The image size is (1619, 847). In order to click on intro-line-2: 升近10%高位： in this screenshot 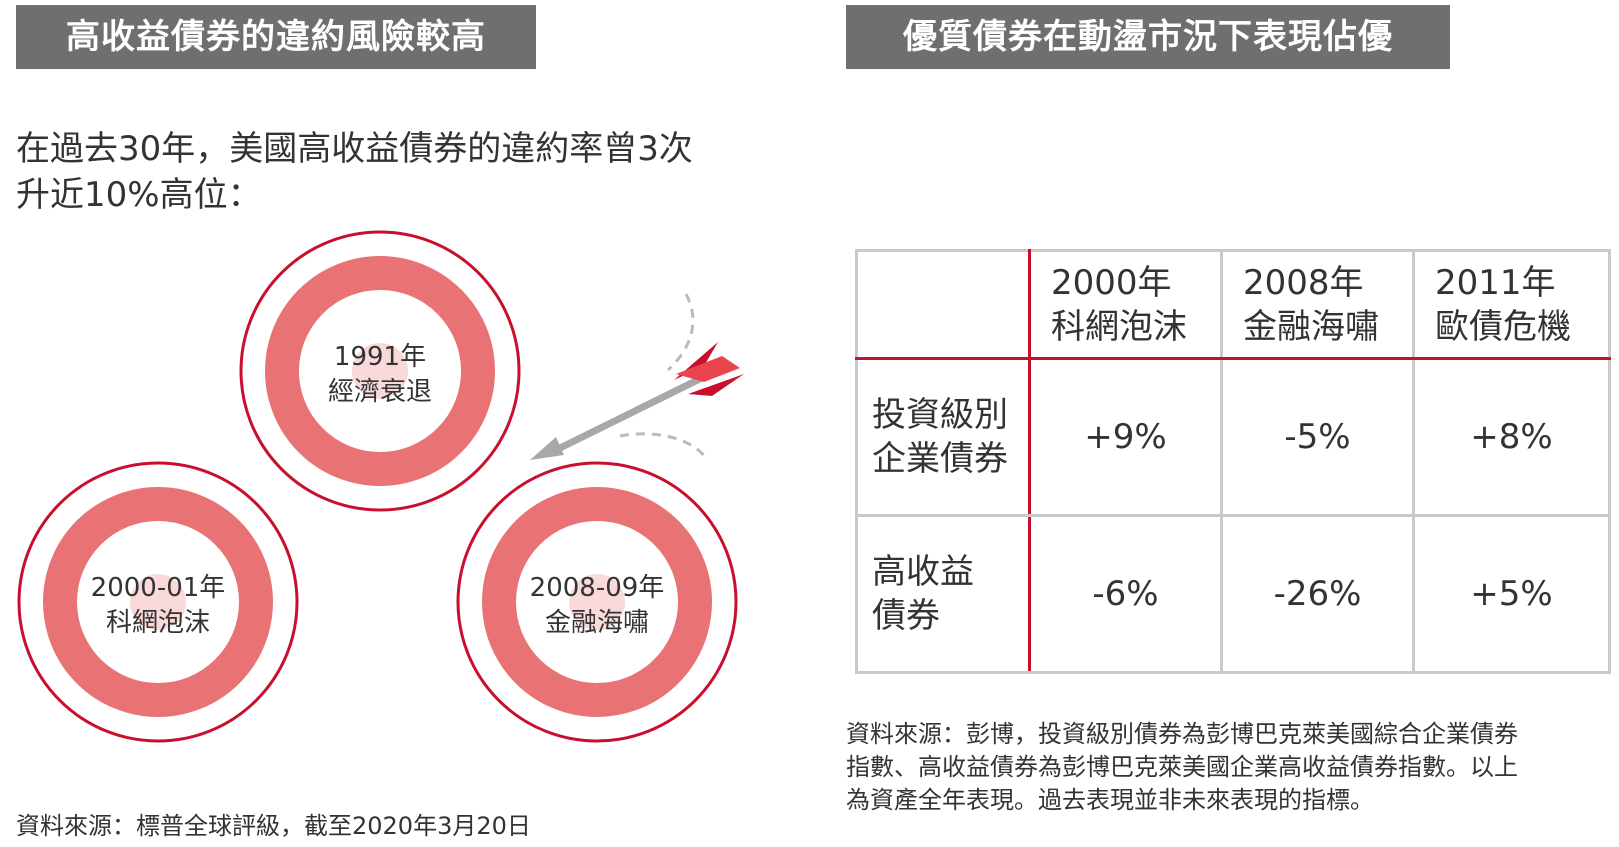, I will do `click(139, 195)`.